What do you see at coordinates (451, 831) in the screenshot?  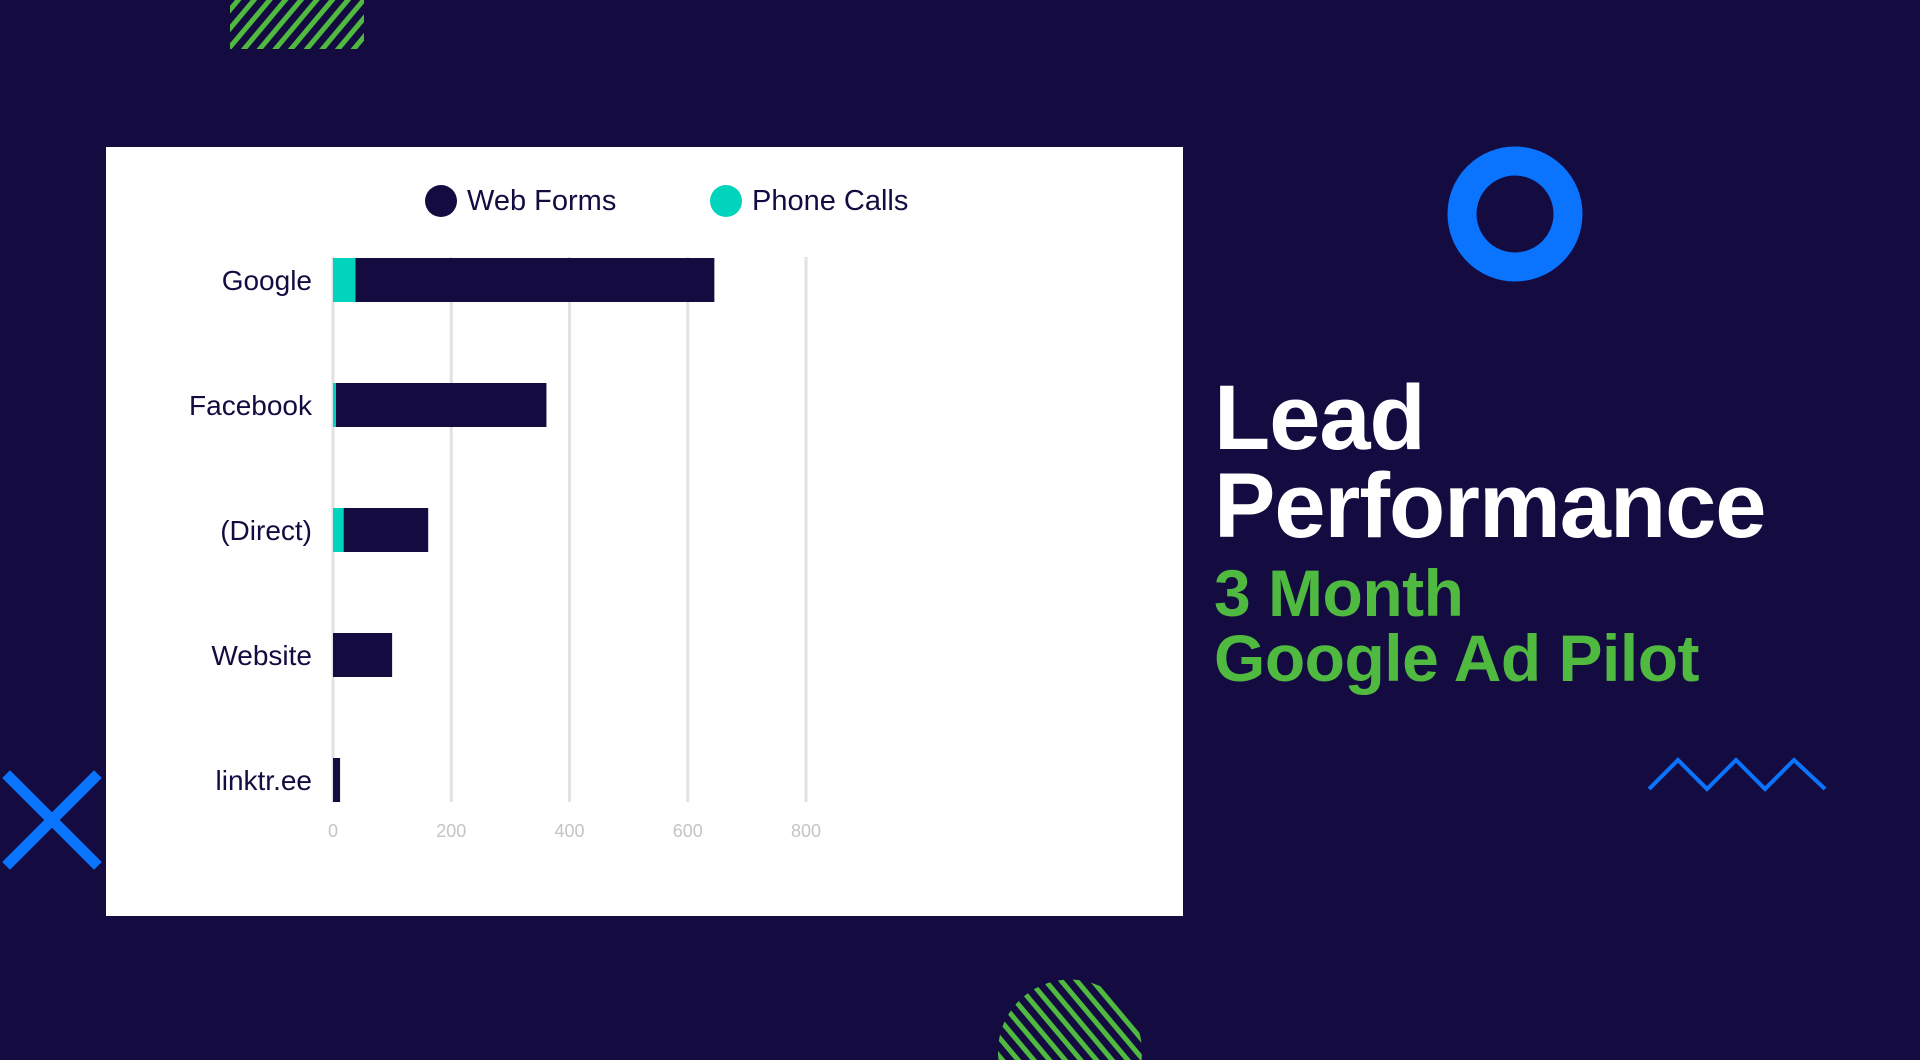 I see `x-tick-label: 200` at bounding box center [451, 831].